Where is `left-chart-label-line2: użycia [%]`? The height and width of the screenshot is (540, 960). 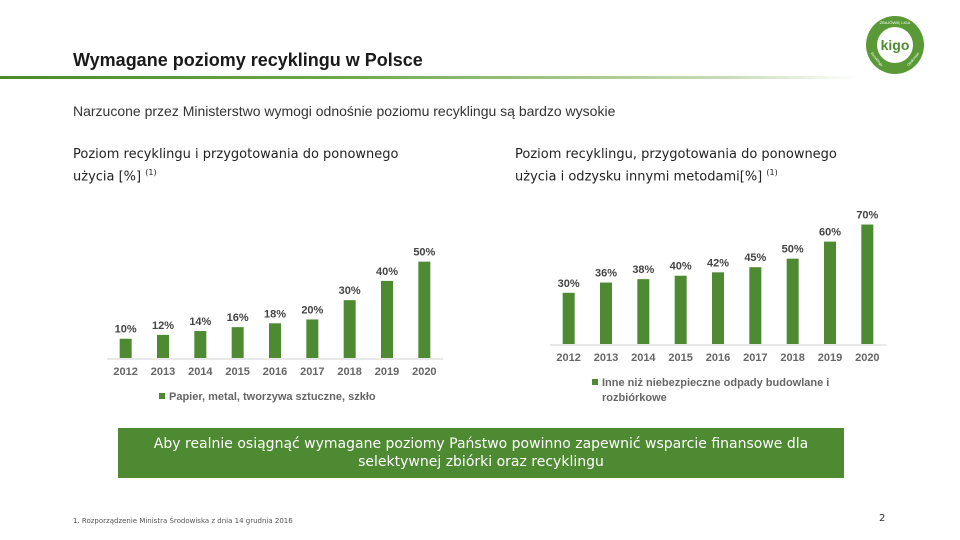
left-chart-label-line2: użycia [%] is located at coordinates (107, 177).